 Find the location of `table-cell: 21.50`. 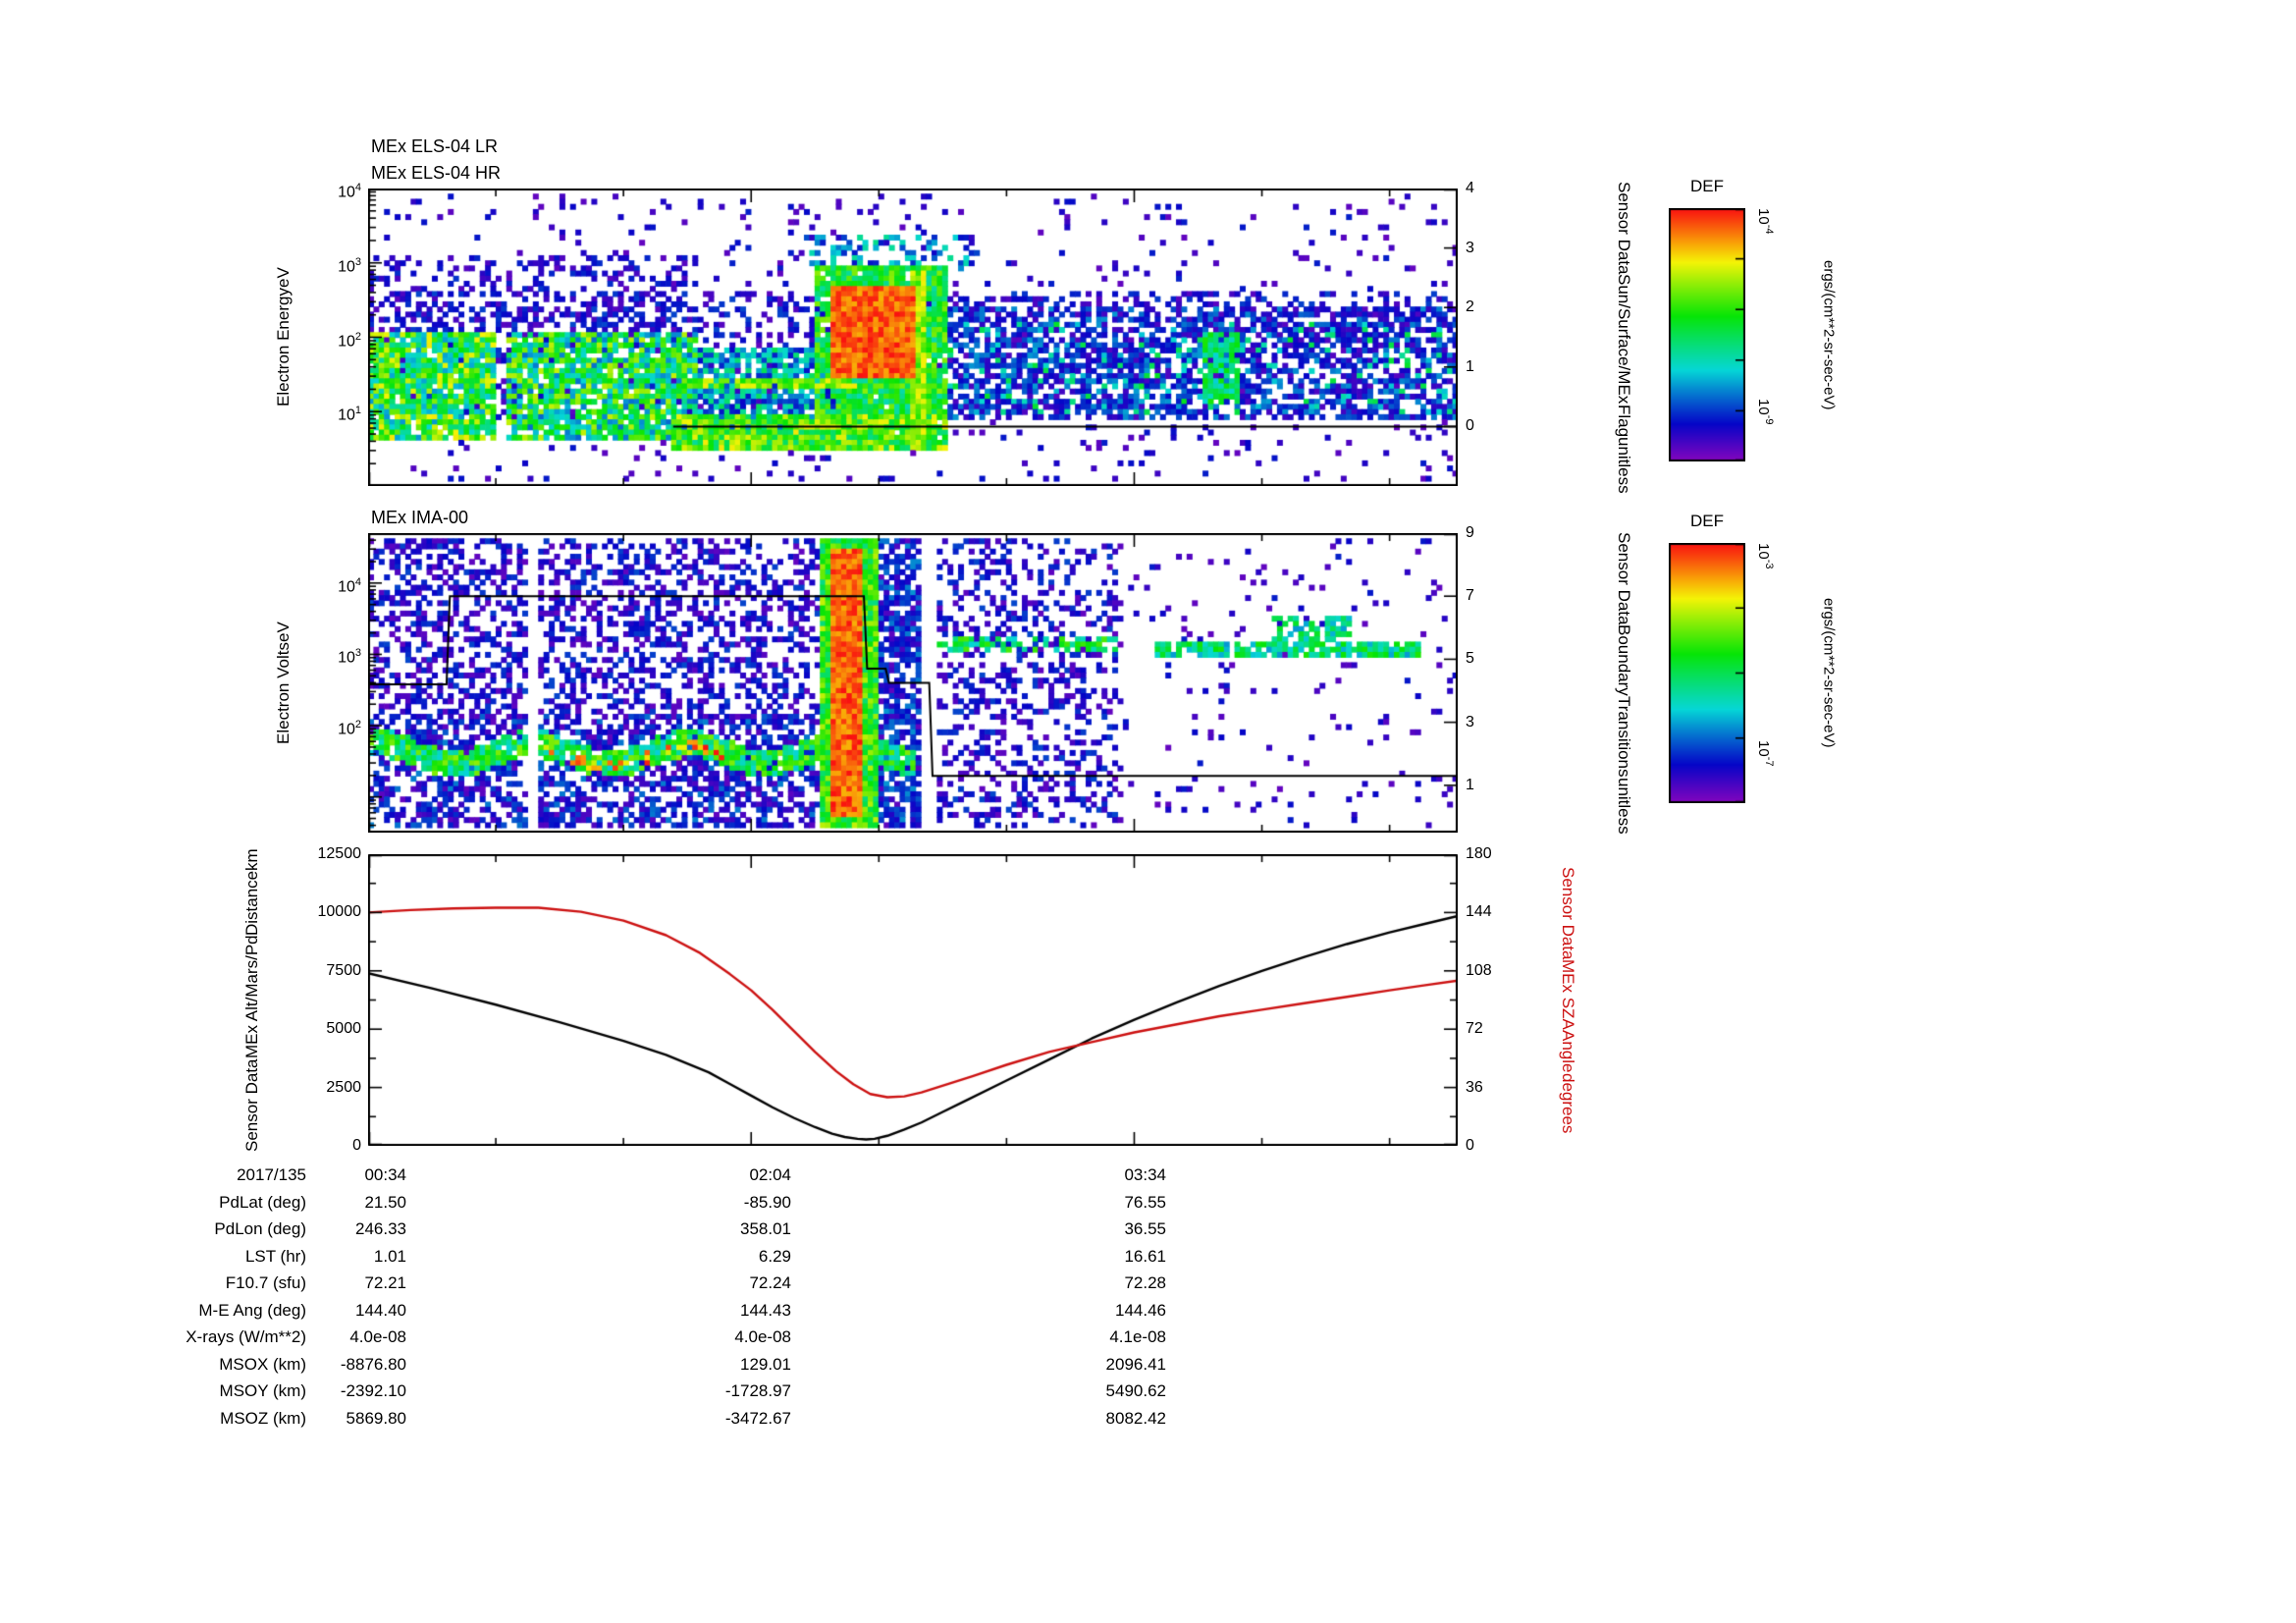

table-cell: 21.50 is located at coordinates (385, 1202).